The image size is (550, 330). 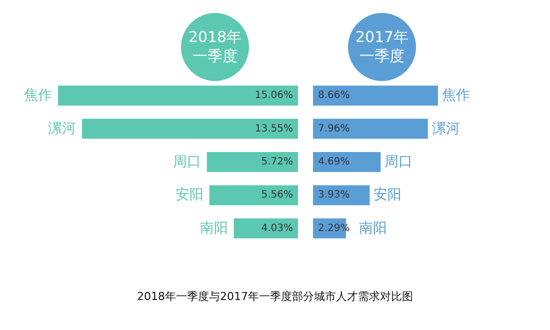 I want to click on circle-badge: 2018年一季度, so click(x=215, y=47).